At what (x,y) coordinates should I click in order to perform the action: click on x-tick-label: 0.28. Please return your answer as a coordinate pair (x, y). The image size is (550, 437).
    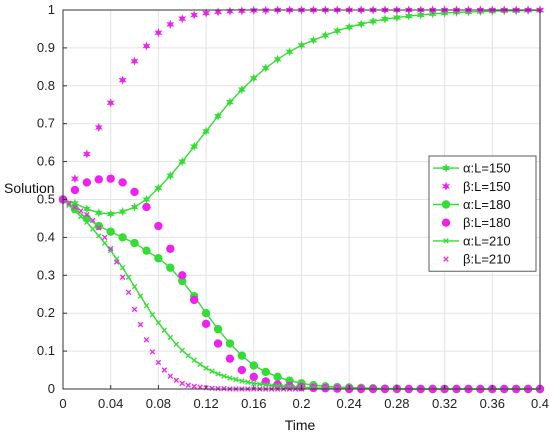
    Looking at the image, I should click on (396, 403).